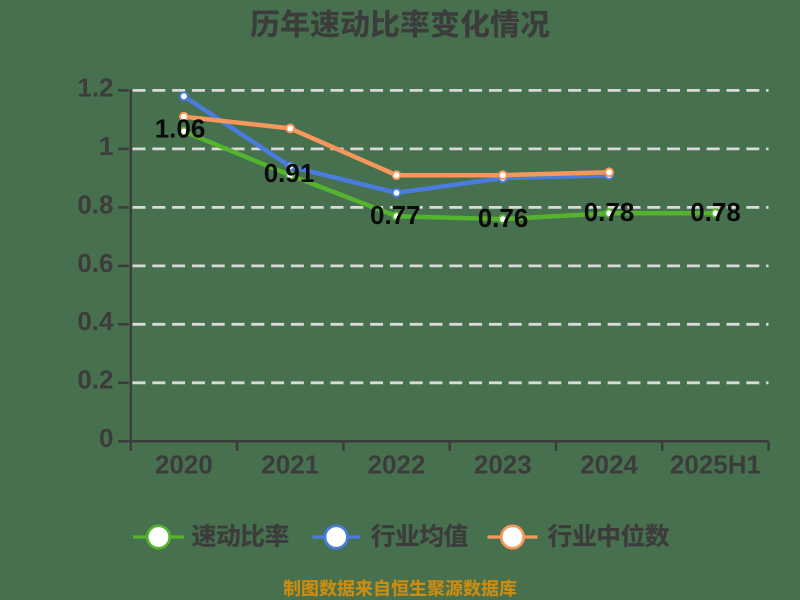  Describe the element at coordinates (106, 146) in the screenshot. I see `svg-text: 1` at that location.